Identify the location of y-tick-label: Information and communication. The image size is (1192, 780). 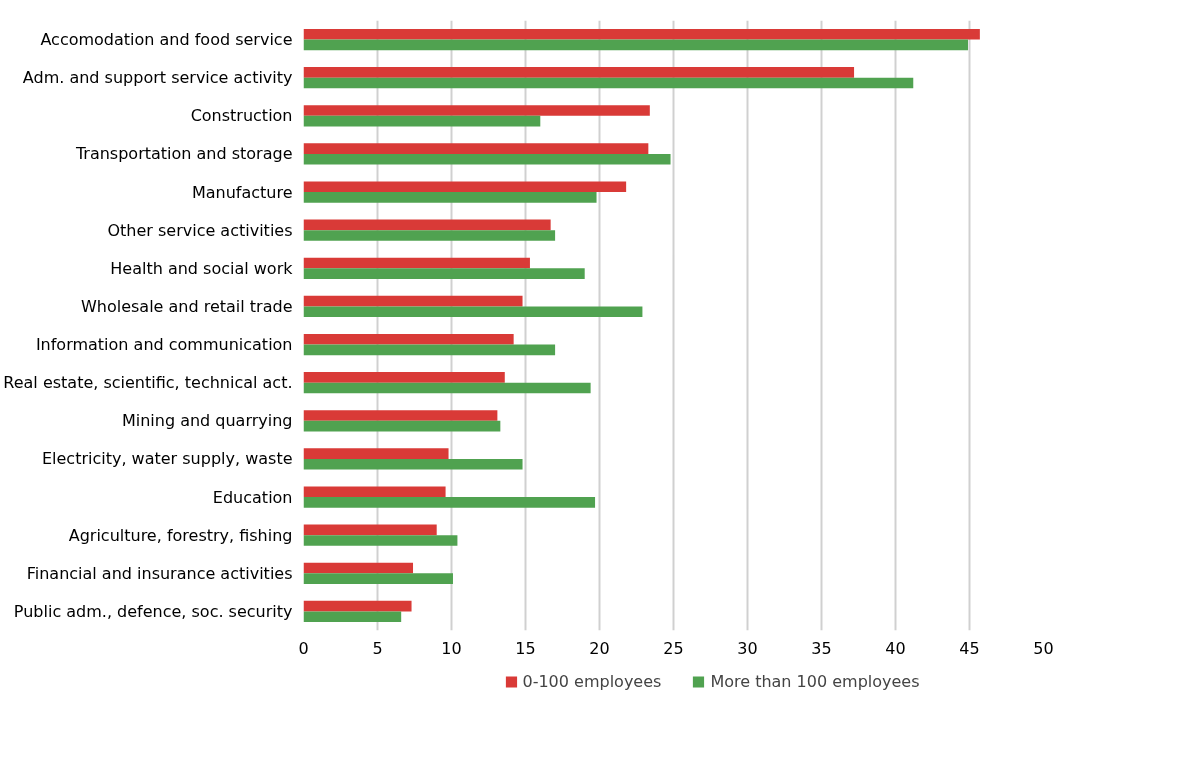
(164, 345).